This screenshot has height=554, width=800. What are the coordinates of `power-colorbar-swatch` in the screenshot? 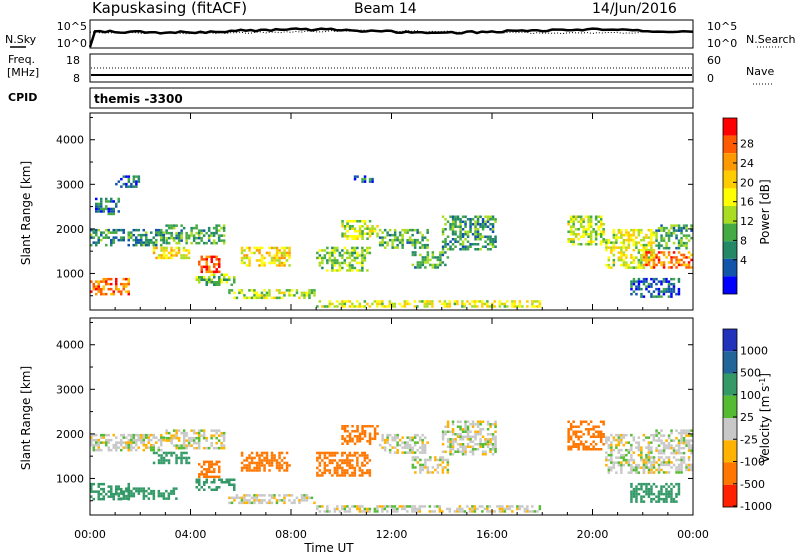 It's located at (730, 215).